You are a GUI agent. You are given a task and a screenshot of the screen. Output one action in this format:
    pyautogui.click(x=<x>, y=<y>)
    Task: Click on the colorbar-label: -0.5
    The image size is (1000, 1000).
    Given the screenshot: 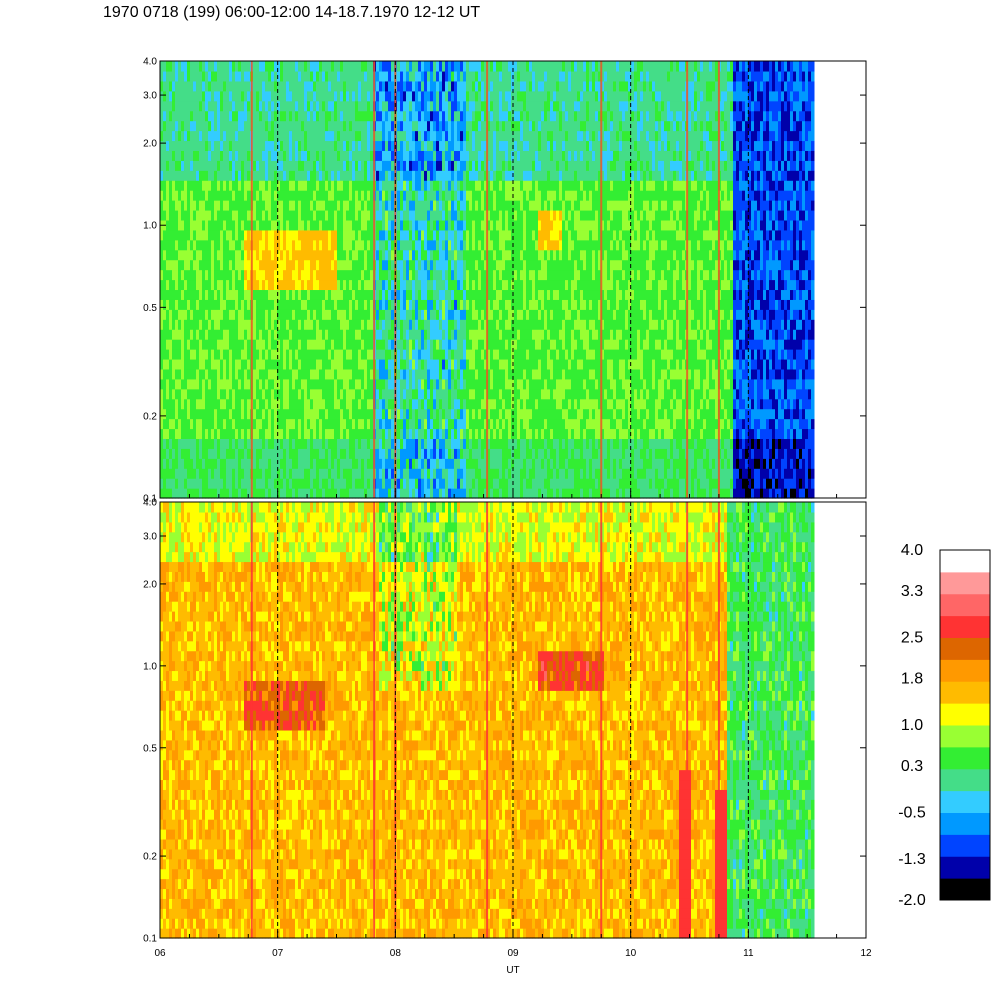 What is the action you would take?
    pyautogui.click(x=912, y=813)
    